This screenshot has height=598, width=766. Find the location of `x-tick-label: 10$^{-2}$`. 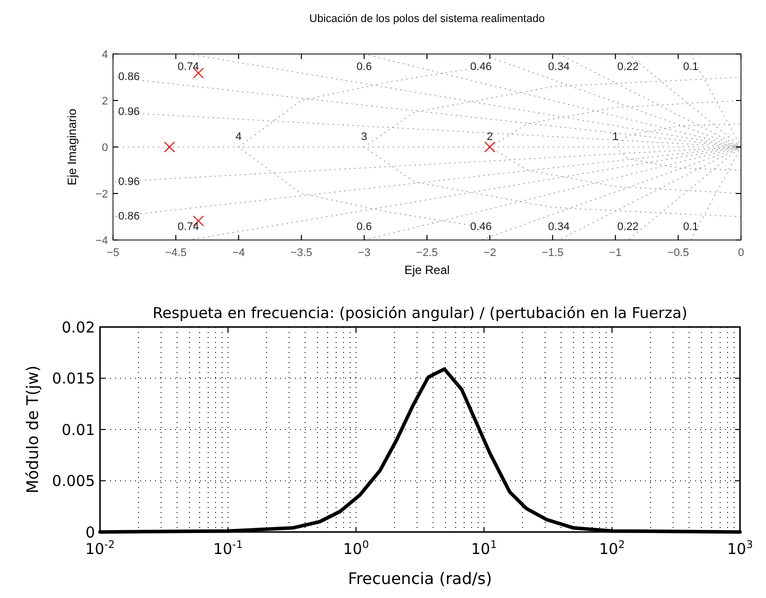

x-tick-label: 10$^{-2}$ is located at coordinates (100, 548).